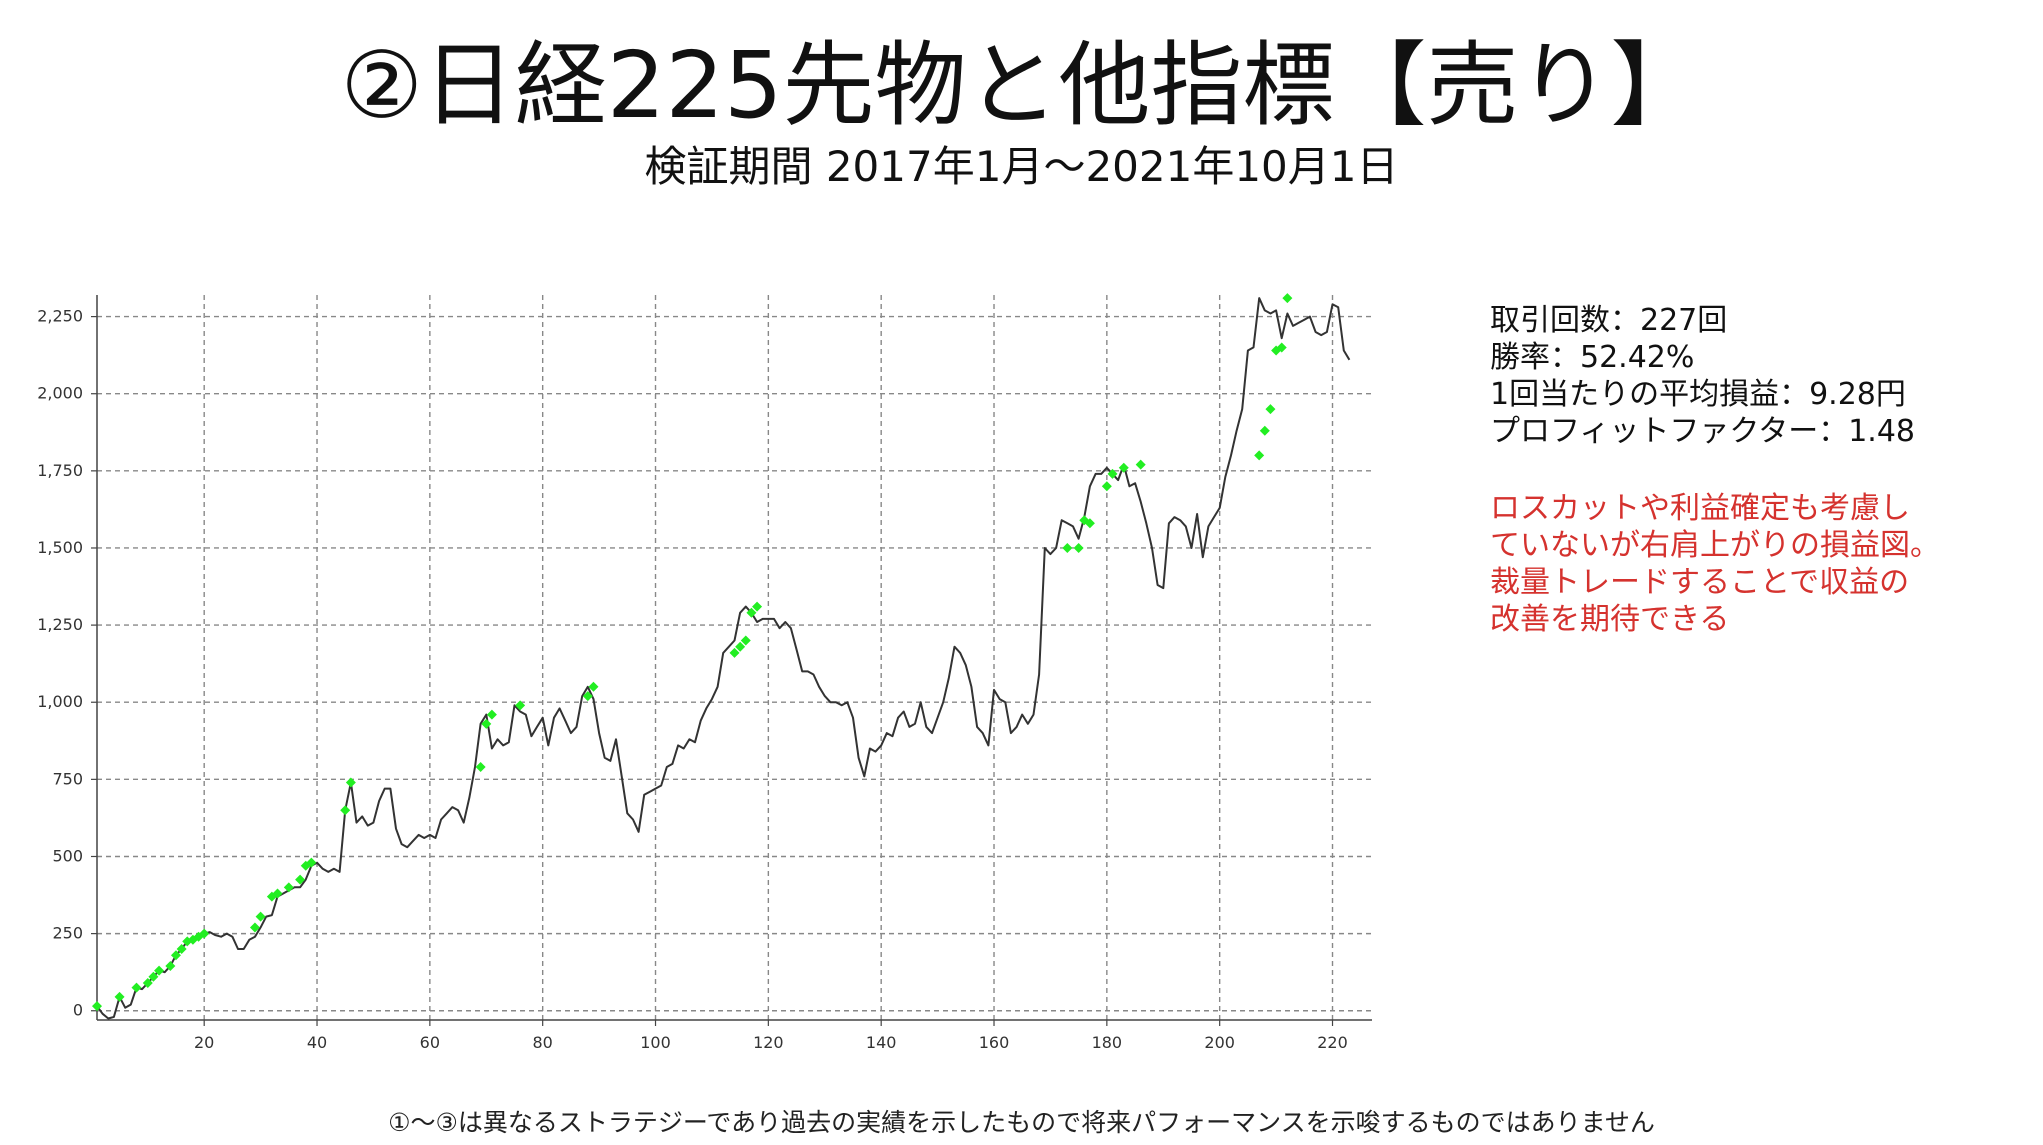 This screenshot has width=2043, height=1145. Describe the element at coordinates (60, 393) in the screenshot. I see `y-tick-label: 2,000` at that location.